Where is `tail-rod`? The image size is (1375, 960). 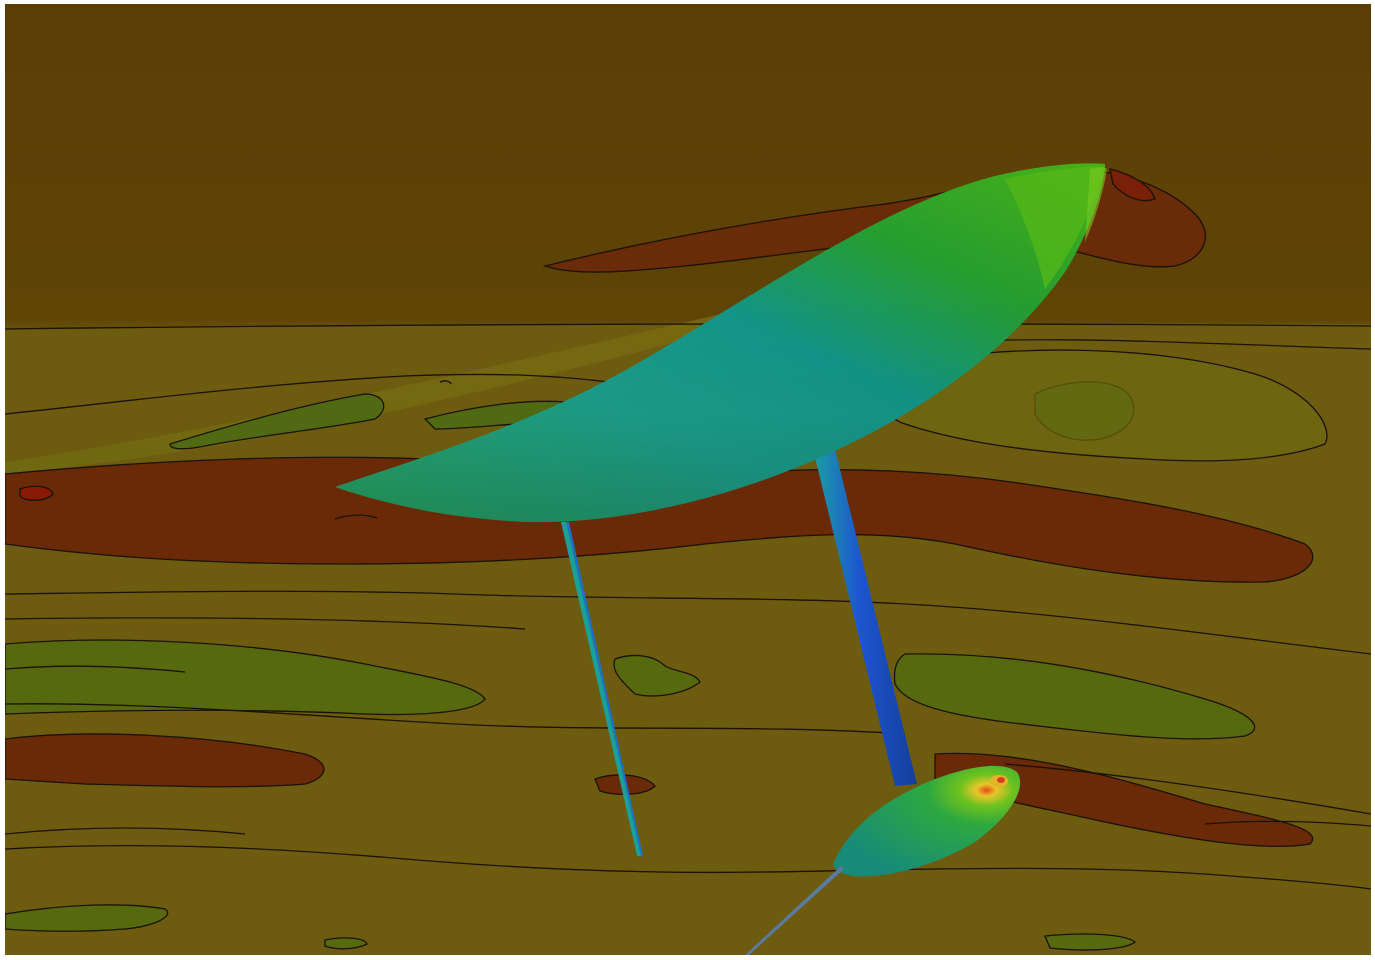 tail-rod is located at coordinates (794, 910).